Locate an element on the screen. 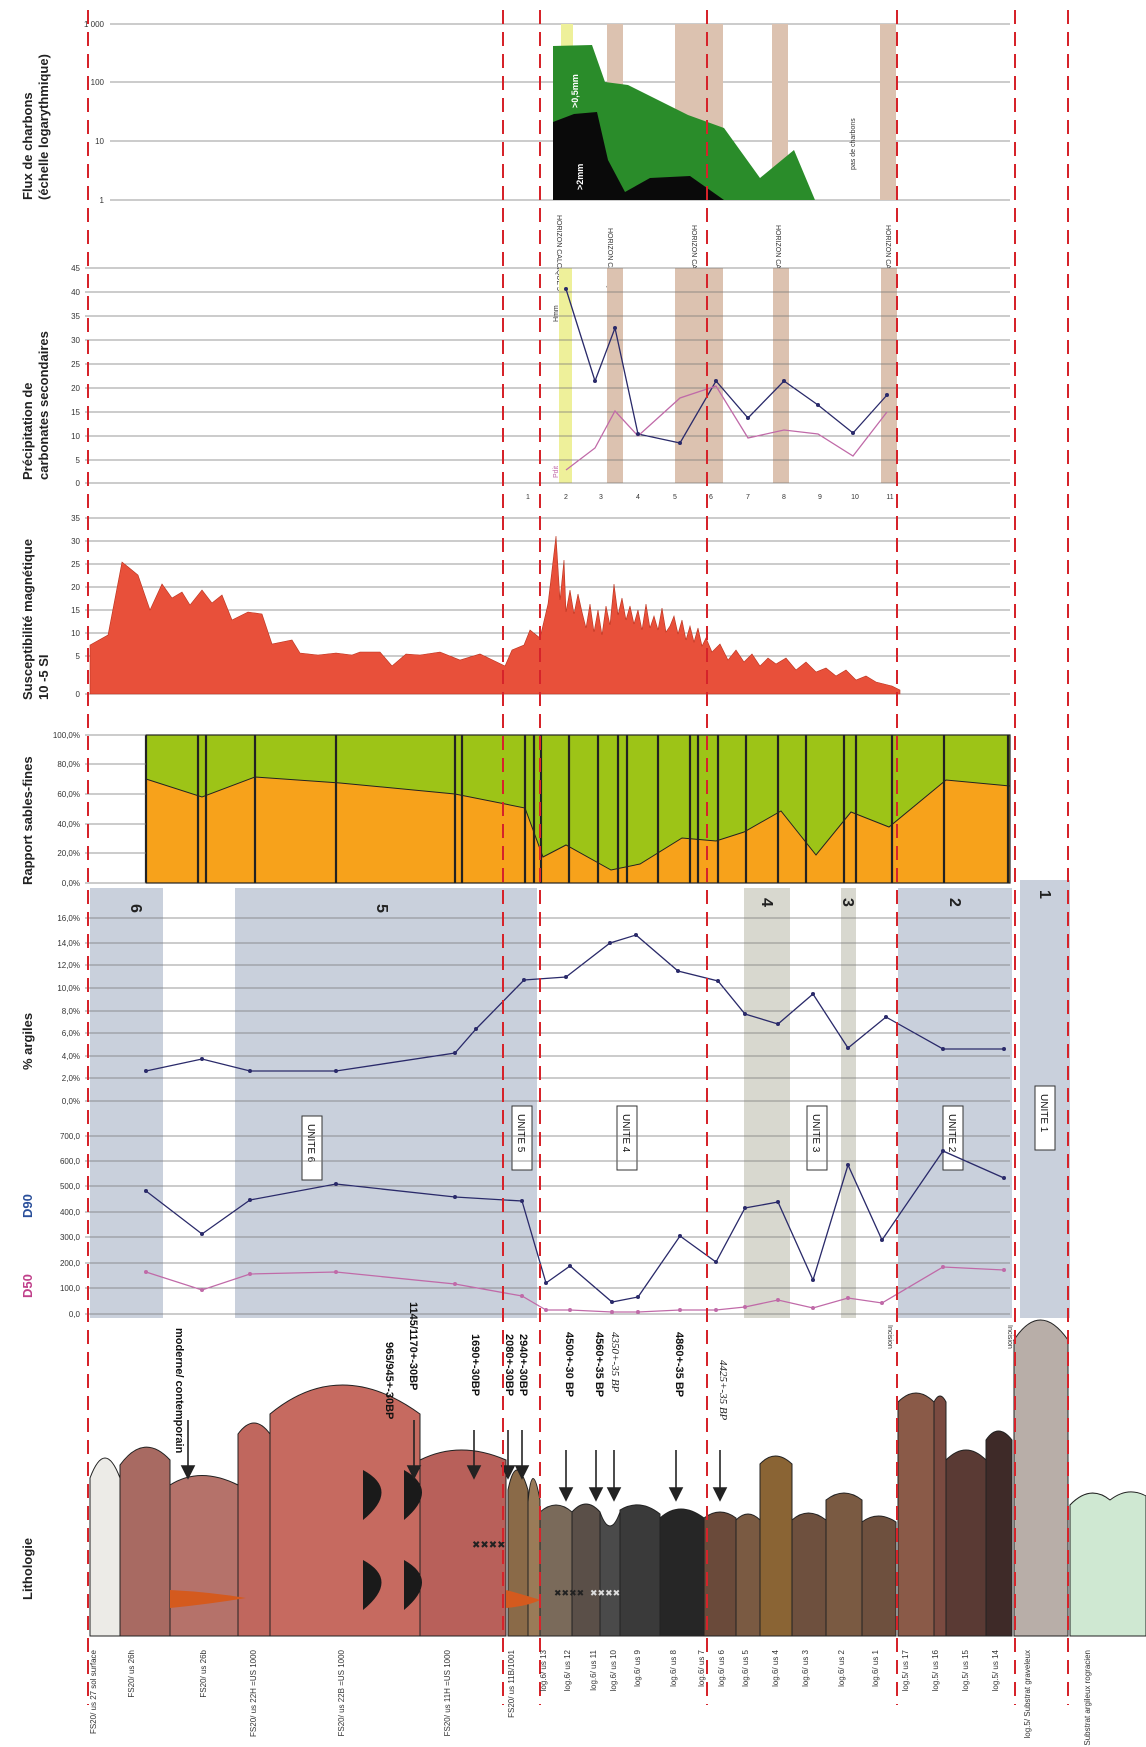  sample-index: 8 is located at coordinates (784, 497).